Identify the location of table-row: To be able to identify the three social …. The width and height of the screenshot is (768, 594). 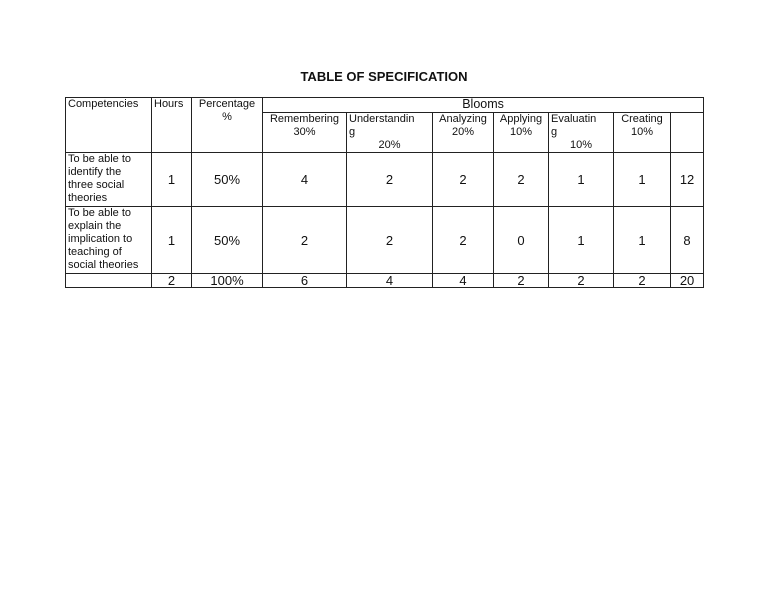
(385, 179).